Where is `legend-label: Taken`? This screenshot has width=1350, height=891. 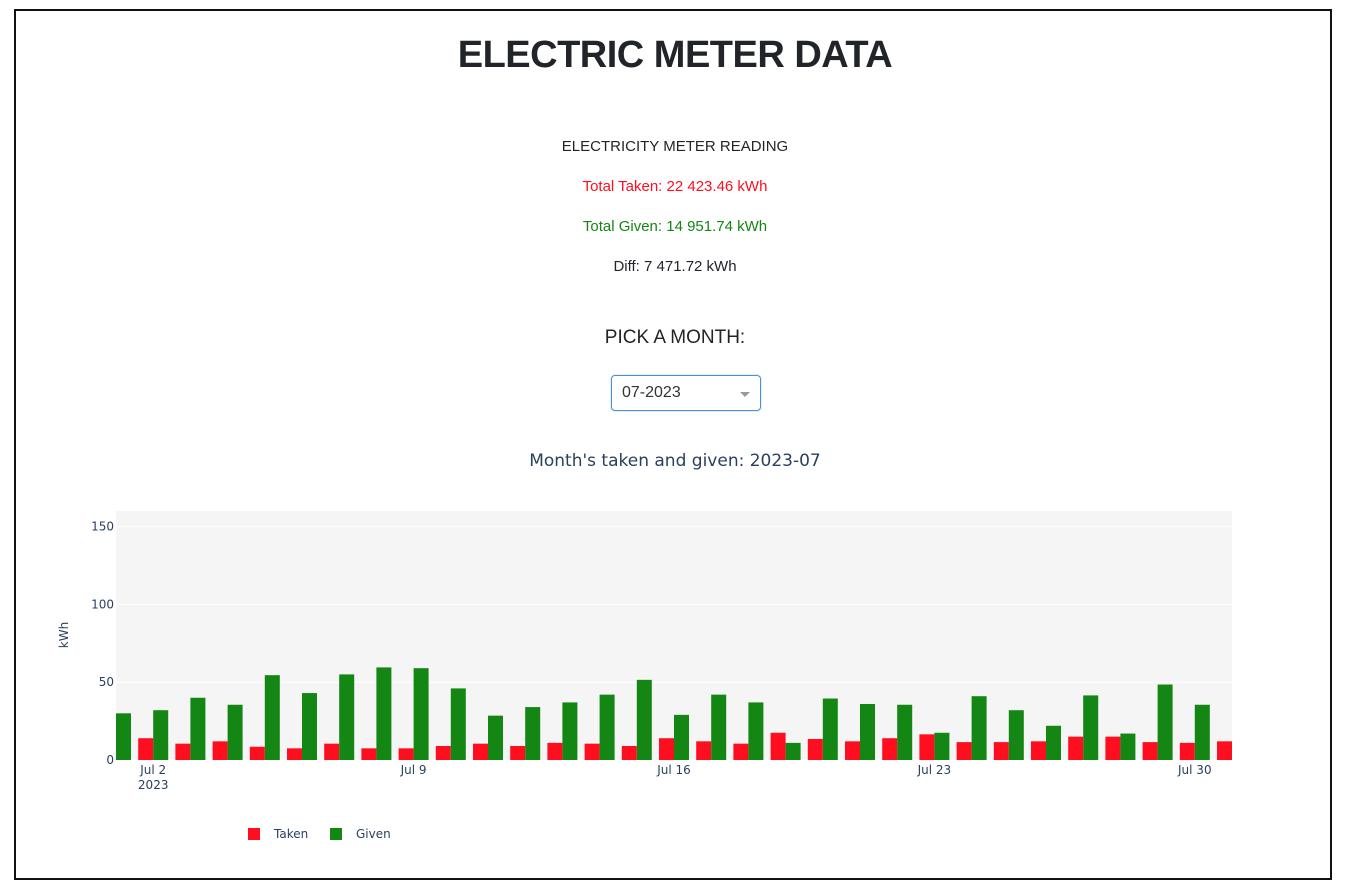 legend-label: Taken is located at coordinates (290, 834).